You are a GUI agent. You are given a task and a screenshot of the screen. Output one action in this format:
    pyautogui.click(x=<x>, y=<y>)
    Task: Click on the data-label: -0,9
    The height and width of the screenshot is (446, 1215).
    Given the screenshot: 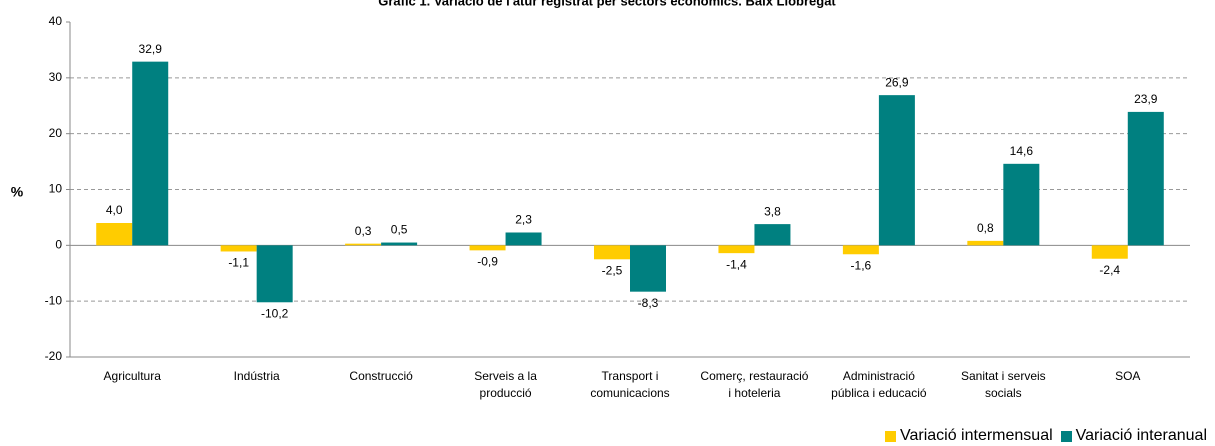 What is the action you would take?
    pyautogui.click(x=487, y=262)
    